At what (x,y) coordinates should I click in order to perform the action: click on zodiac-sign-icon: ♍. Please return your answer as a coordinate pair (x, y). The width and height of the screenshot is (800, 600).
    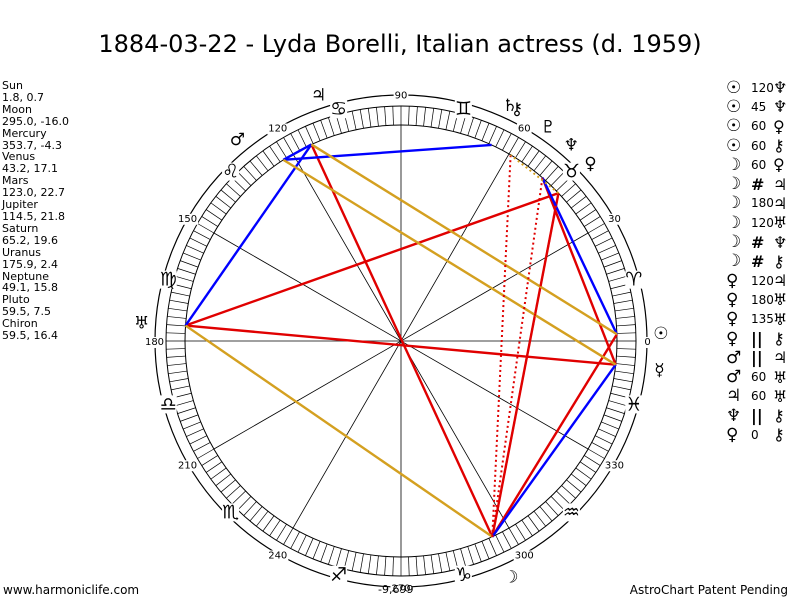
    Looking at the image, I should click on (168, 280).